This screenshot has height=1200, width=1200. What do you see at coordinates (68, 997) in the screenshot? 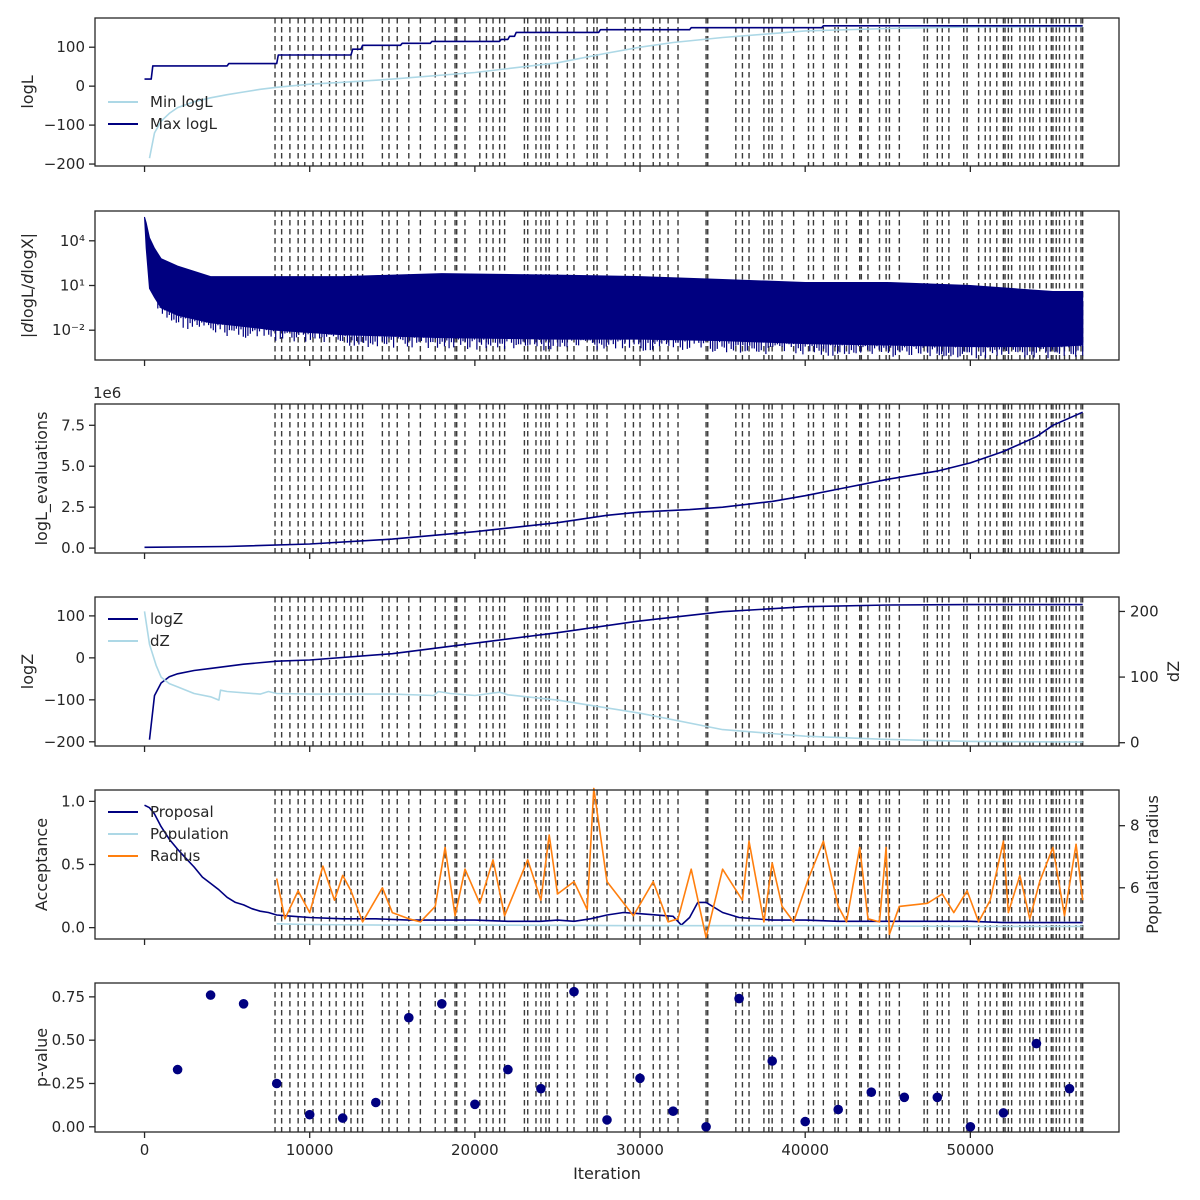
I see `y-tick-label-pvalue-3: 0.75` at bounding box center [68, 997].